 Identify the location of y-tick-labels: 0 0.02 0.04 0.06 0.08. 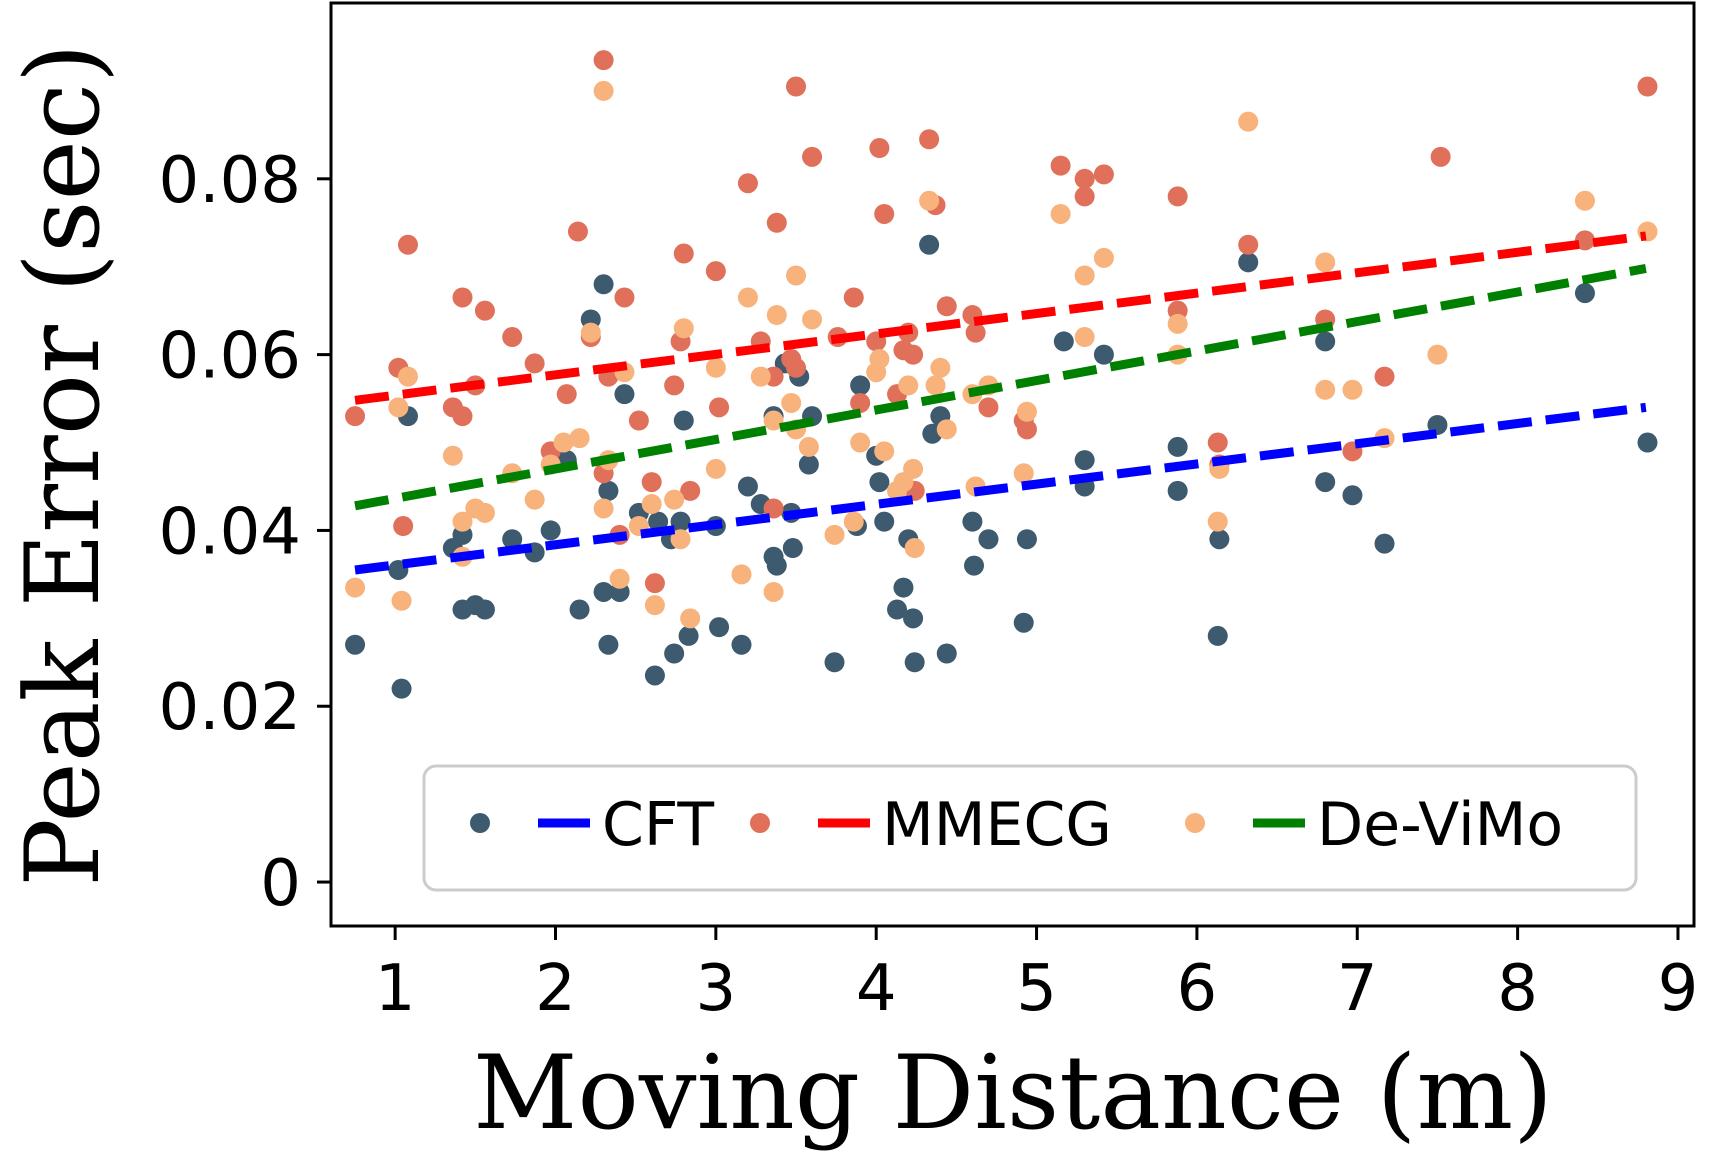
(230, 532).